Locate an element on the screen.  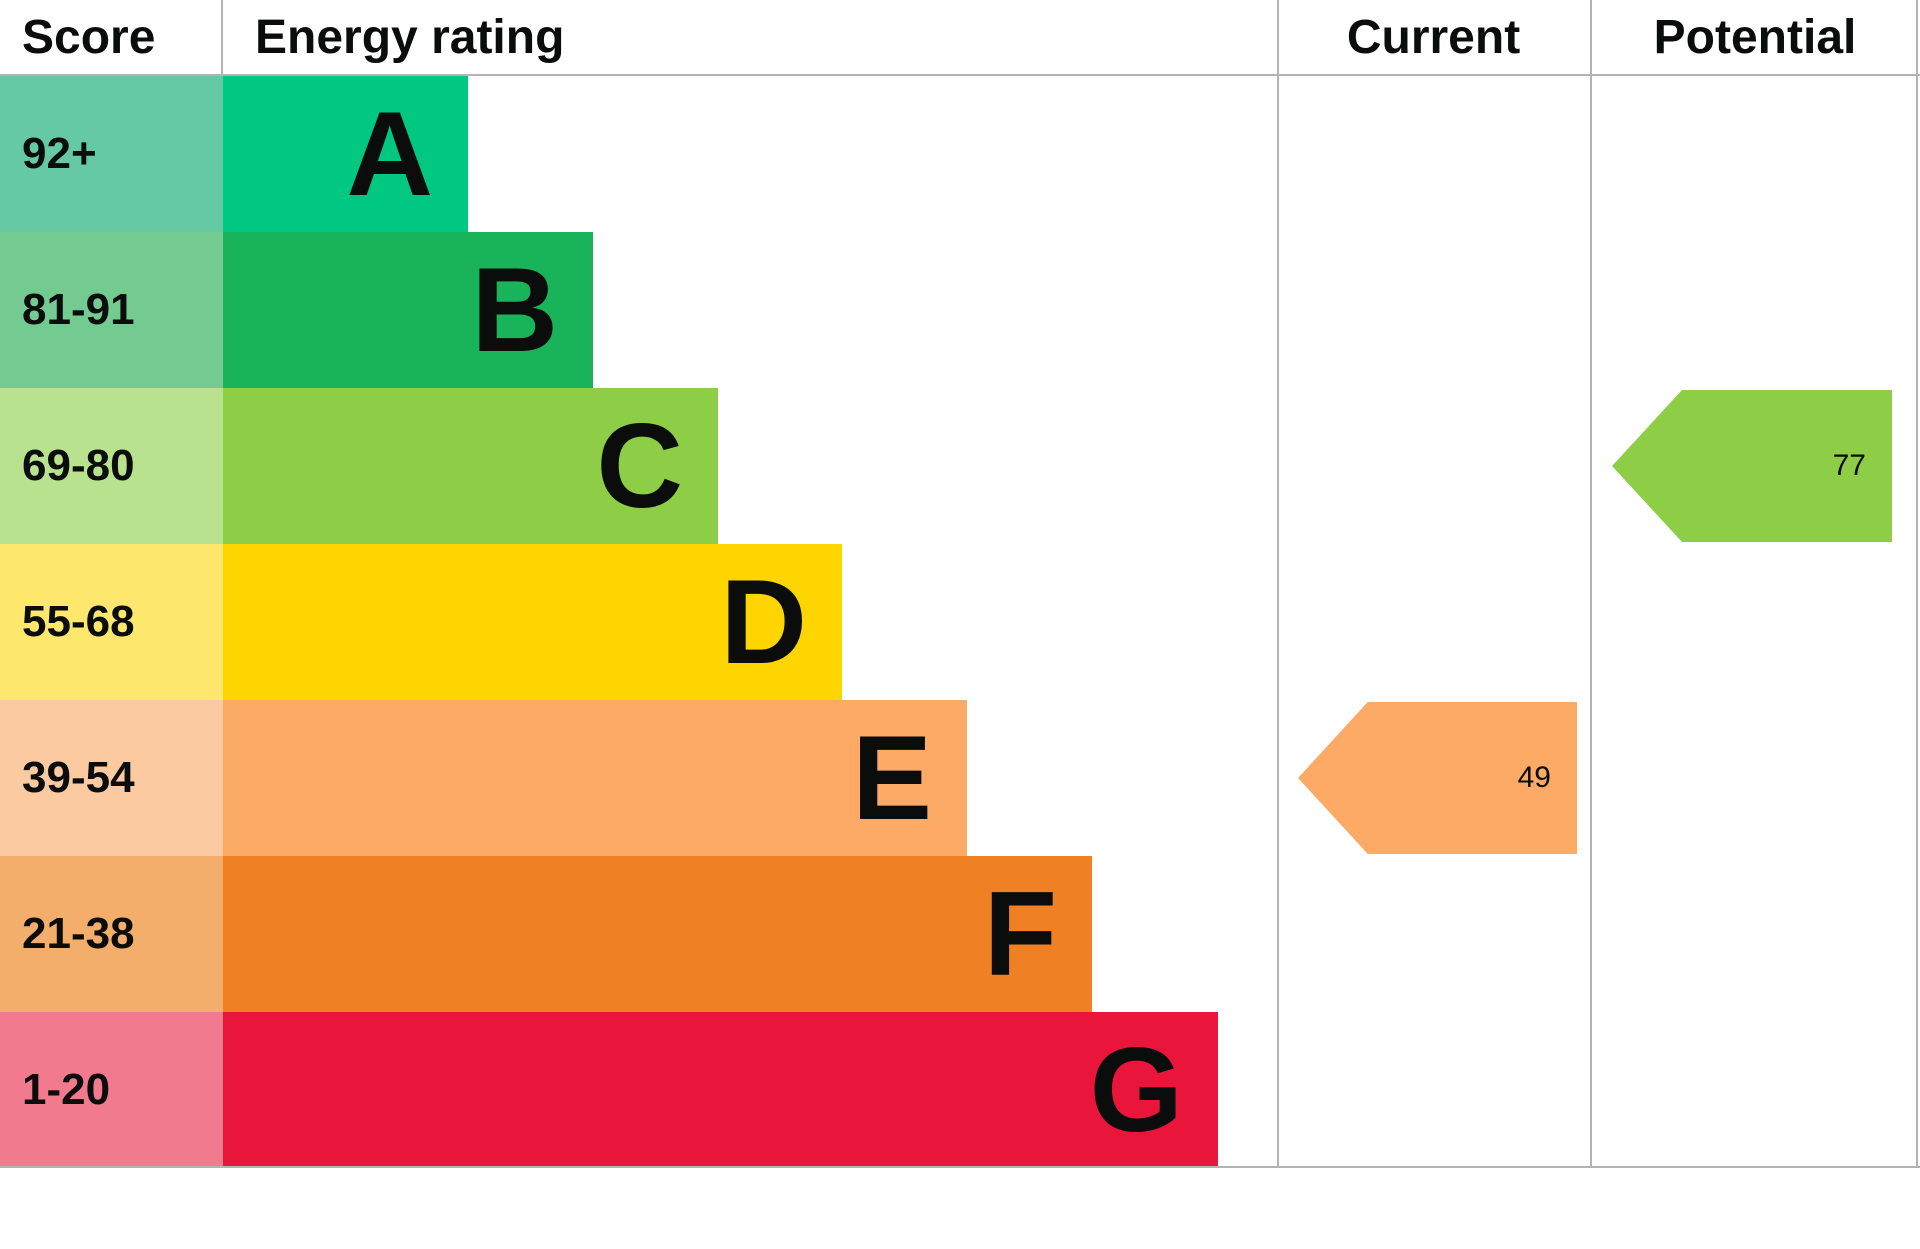
rating-bar-a: A is located at coordinates (345, 154).